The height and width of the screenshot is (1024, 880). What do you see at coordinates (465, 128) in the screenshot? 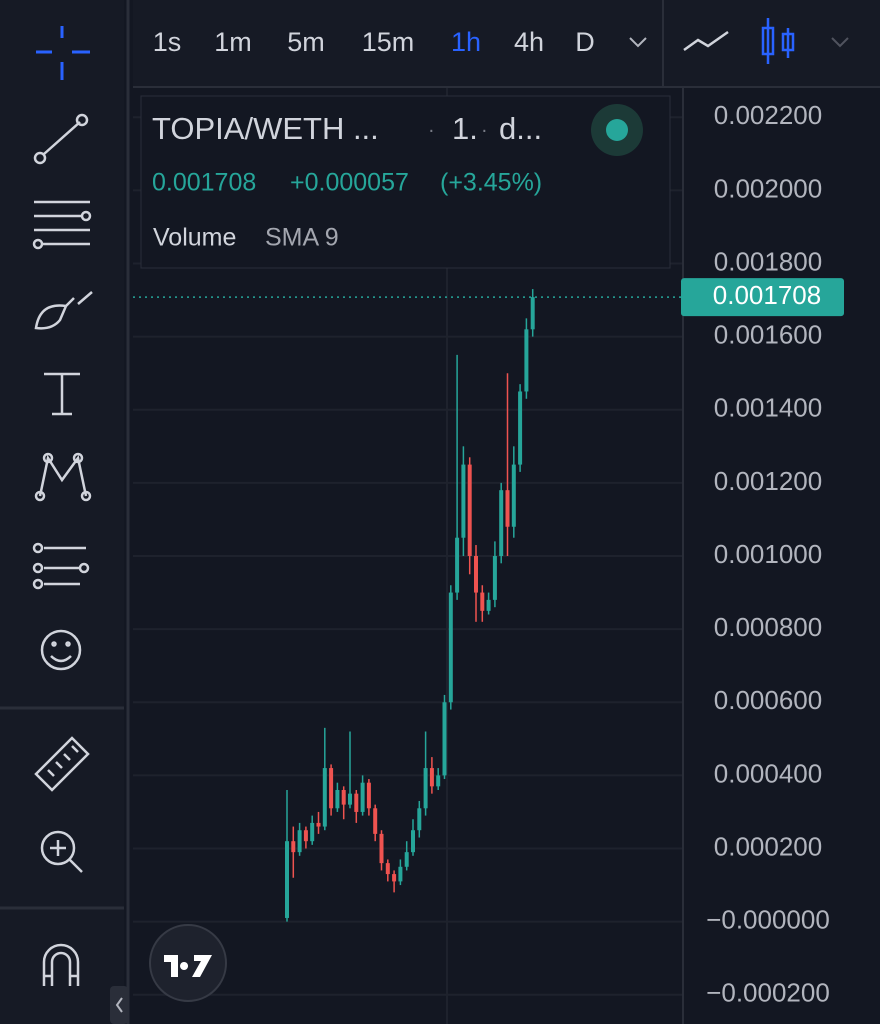
I see `legend-interval: 1.` at bounding box center [465, 128].